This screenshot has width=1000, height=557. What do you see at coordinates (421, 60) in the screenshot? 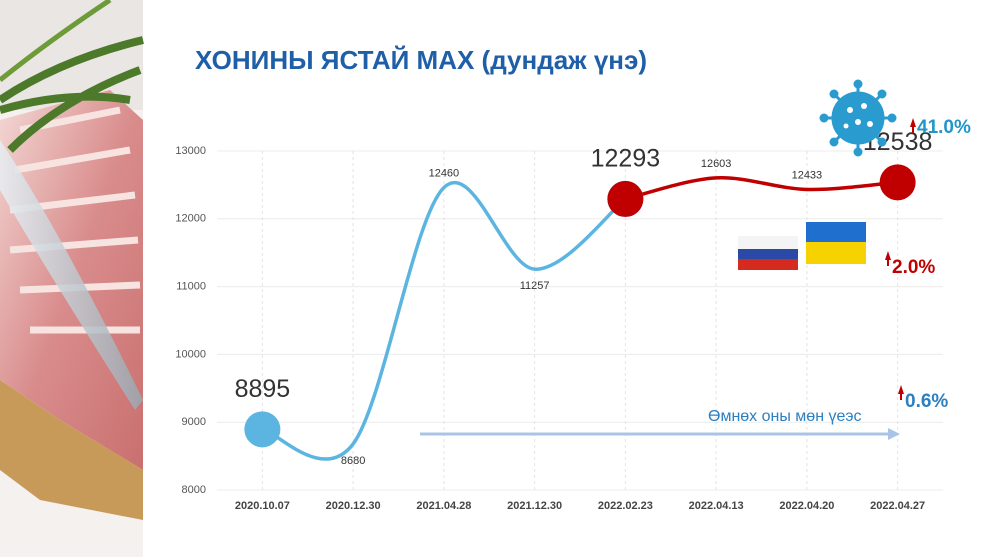
I see `chart-title: ХОНИНЫ ЯСТАЙ МАХ (дундаж үнэ)` at bounding box center [421, 60].